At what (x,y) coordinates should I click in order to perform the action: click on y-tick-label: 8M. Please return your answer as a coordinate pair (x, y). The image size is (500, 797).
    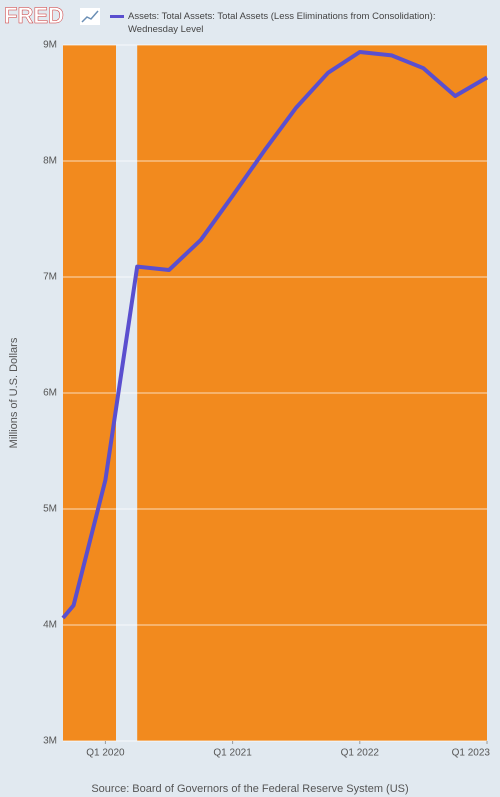
    Looking at the image, I should click on (50, 161).